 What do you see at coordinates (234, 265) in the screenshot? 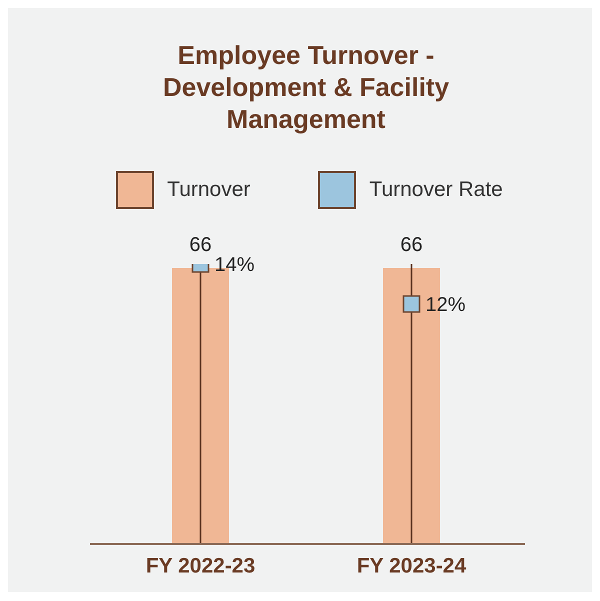
I see `data-label: 14%` at bounding box center [234, 265].